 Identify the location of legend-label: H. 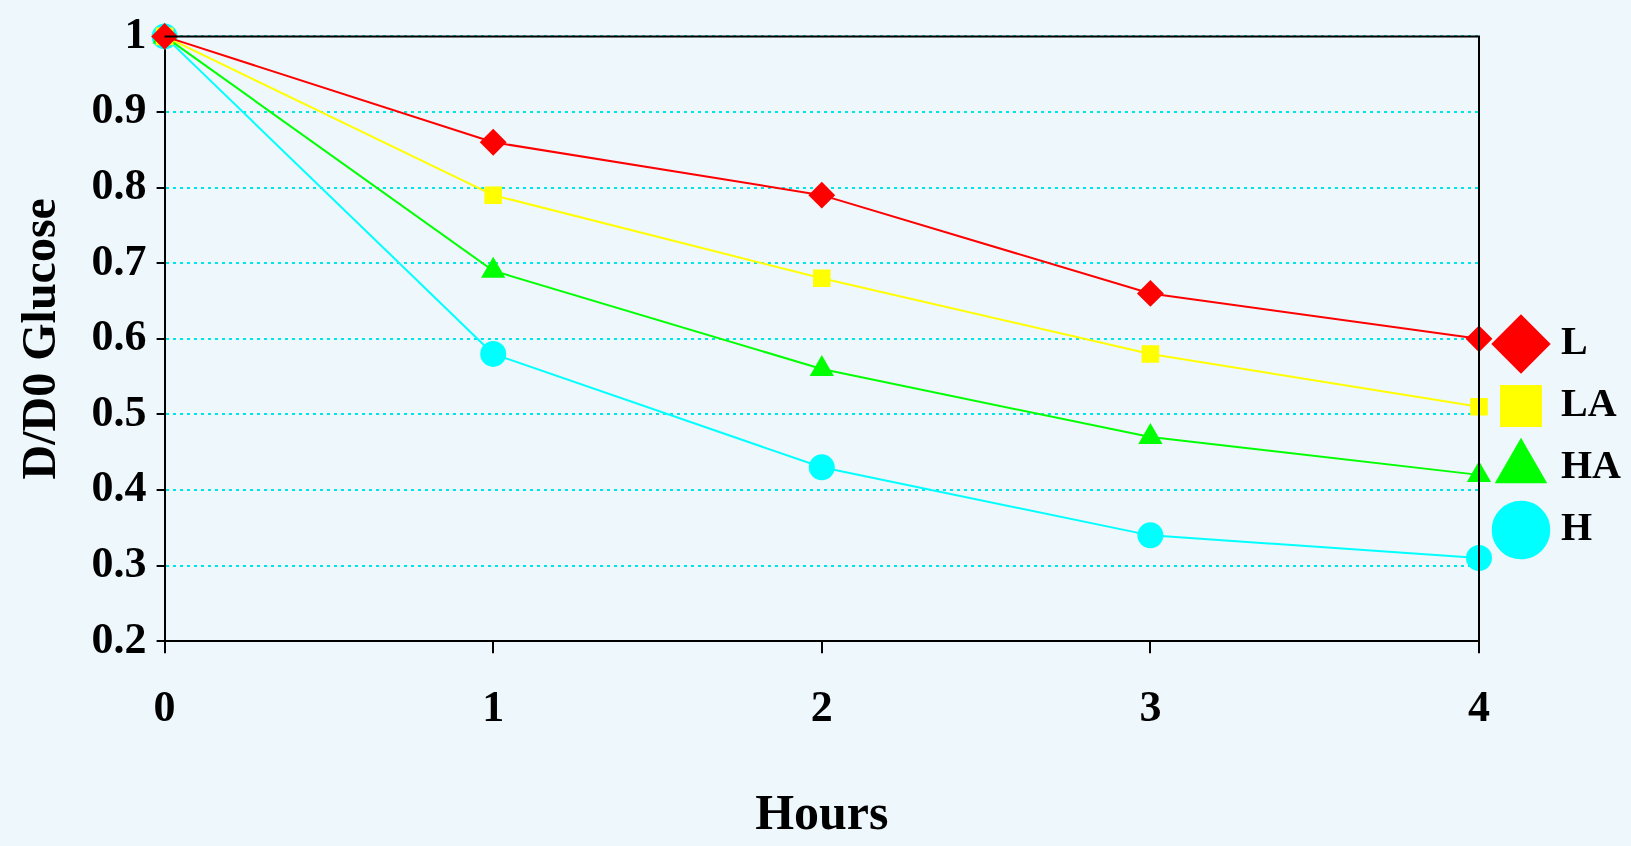
(1577, 527).